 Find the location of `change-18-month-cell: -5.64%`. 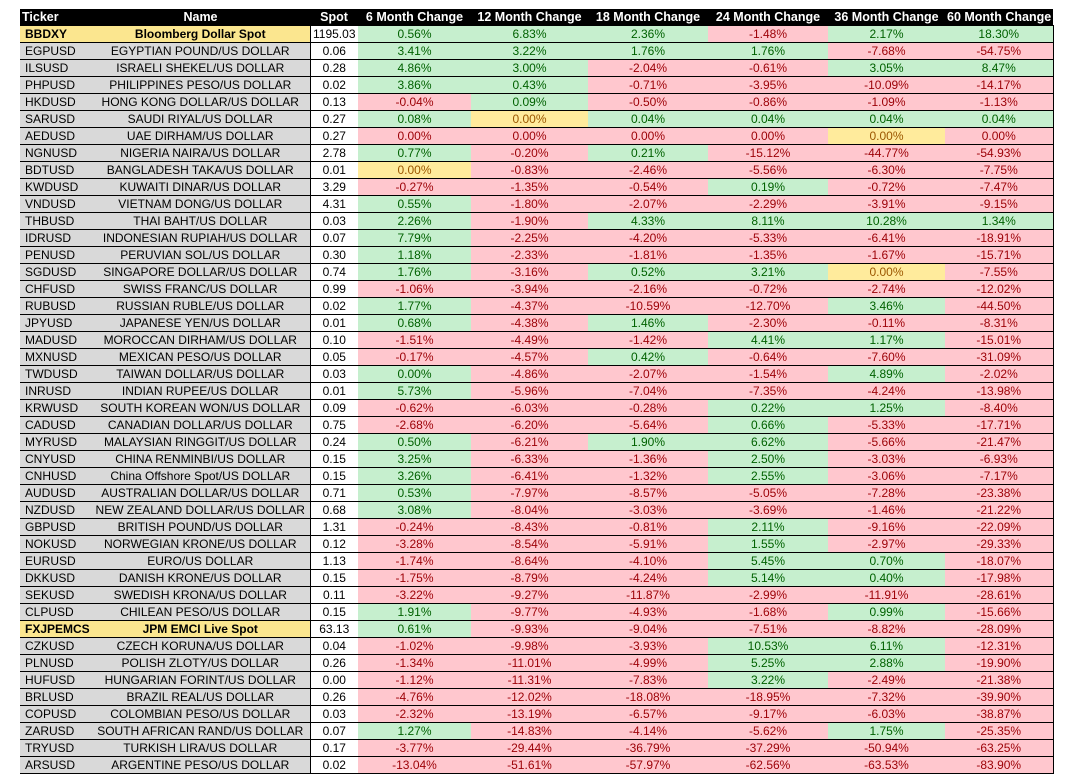

change-18-month-cell: -5.64% is located at coordinates (648, 425).